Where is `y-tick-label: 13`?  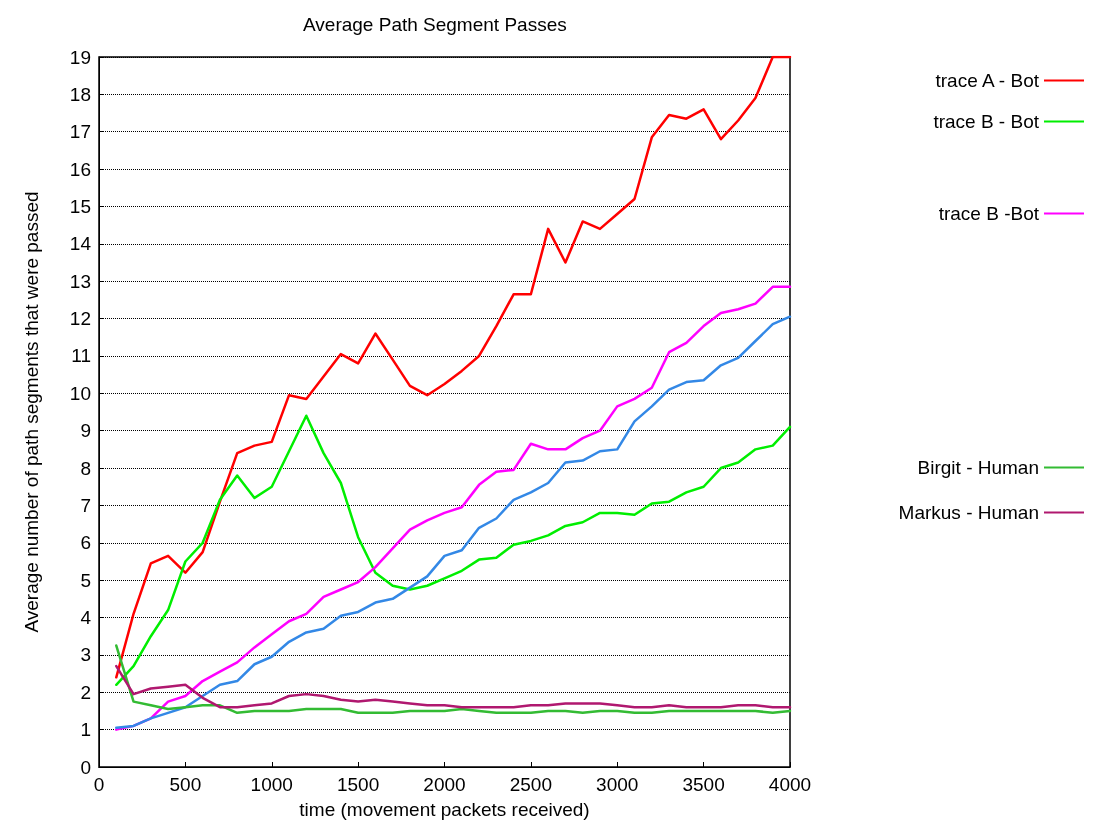
y-tick-label: 13 is located at coordinates (80, 281).